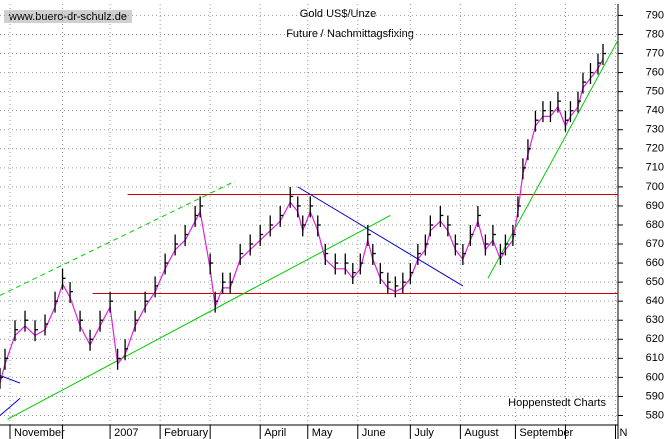 The height and width of the screenshot is (439, 669). Describe the element at coordinates (655, 130) in the screenshot. I see `y-tick-label: 730` at that location.